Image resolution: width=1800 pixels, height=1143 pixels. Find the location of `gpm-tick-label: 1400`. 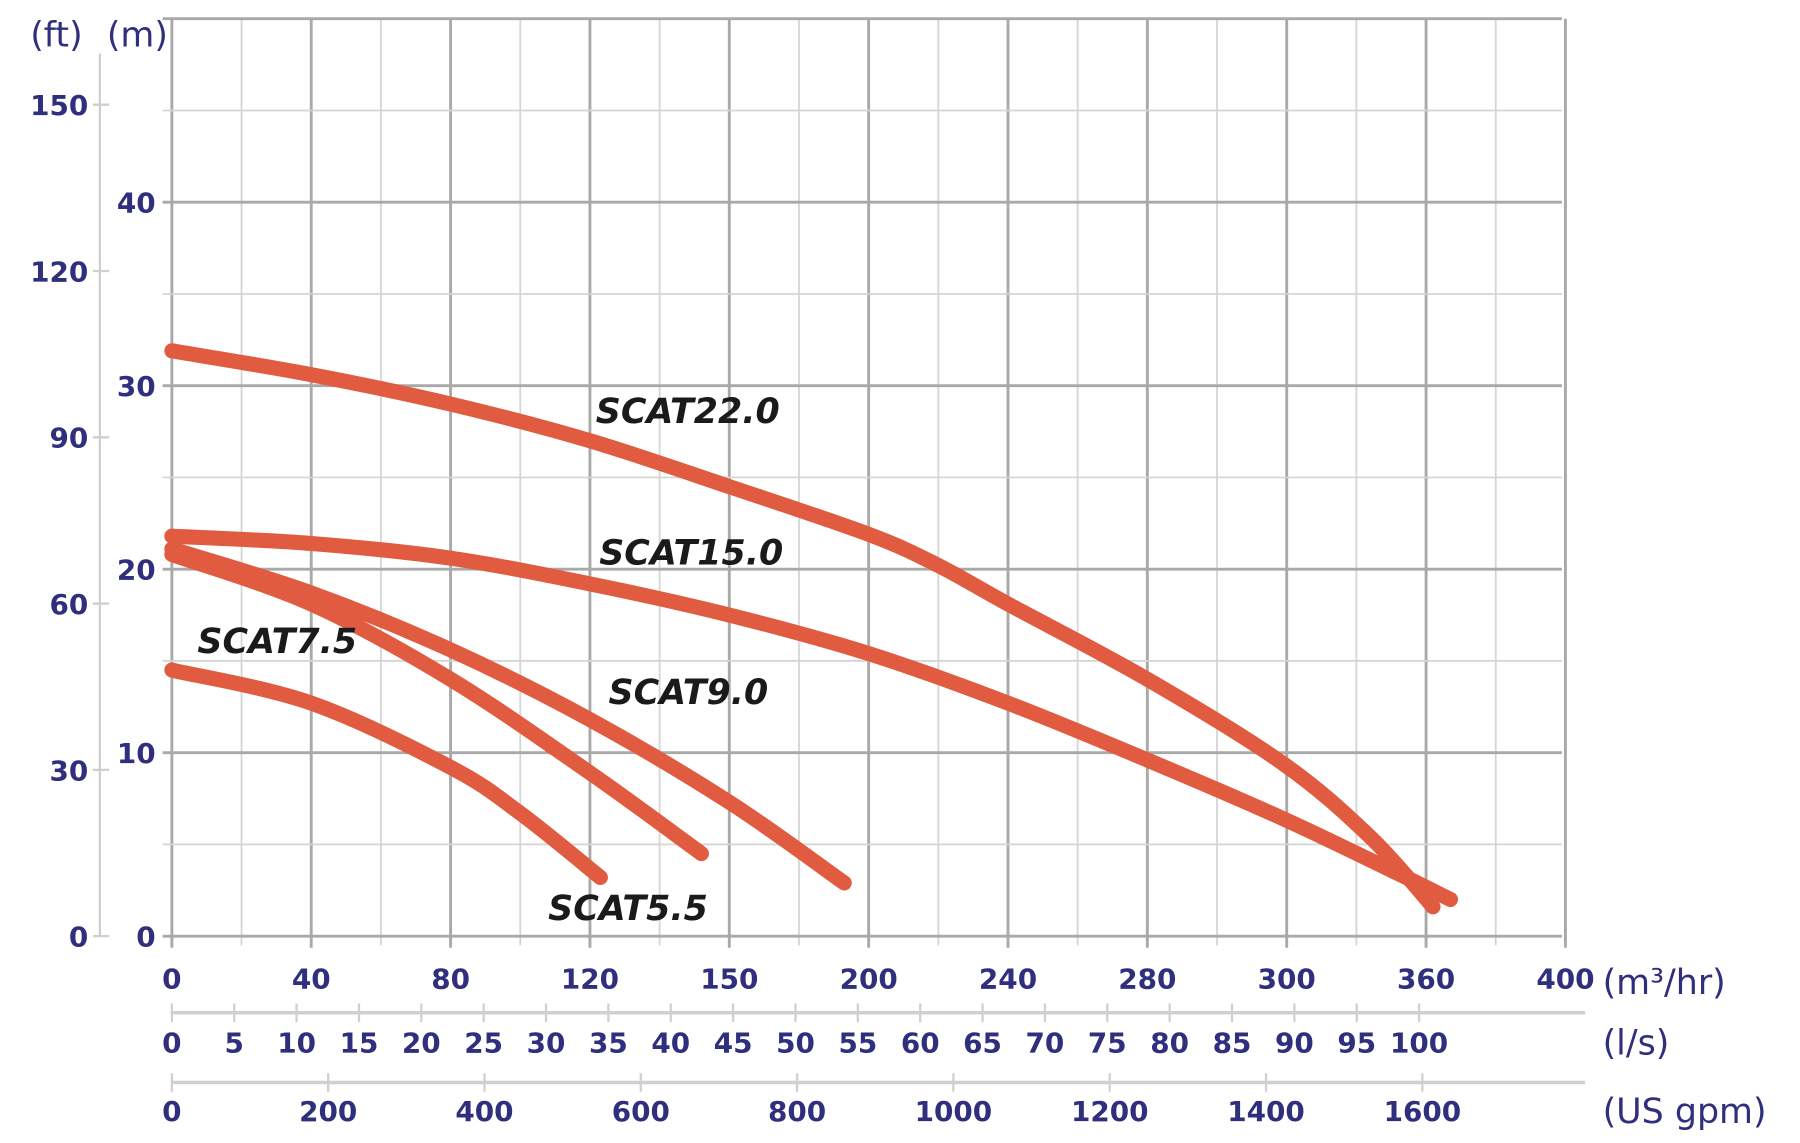

gpm-tick-label: 1400 is located at coordinates (1266, 1111).